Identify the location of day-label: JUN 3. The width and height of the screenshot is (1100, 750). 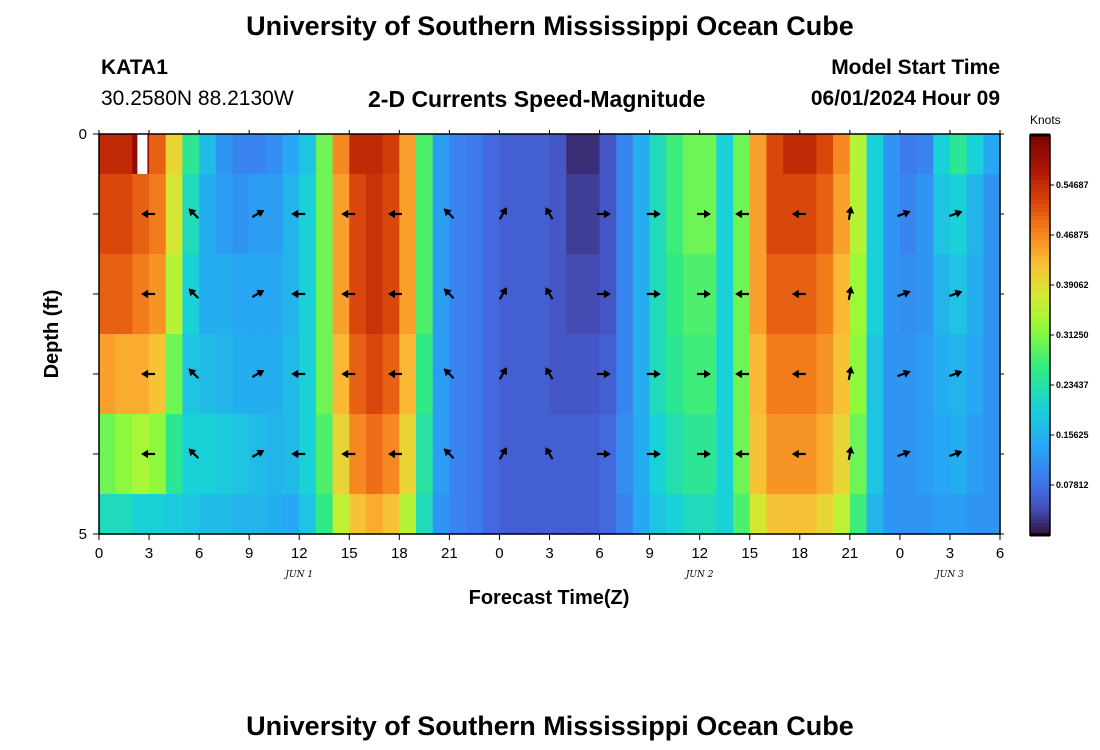
(949, 575).